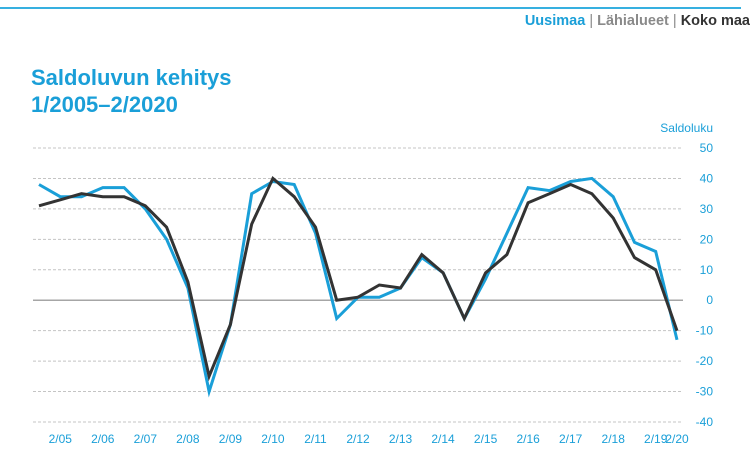 This screenshot has width=750, height=473. I want to click on x-tick-label: 2/14, so click(443, 439).